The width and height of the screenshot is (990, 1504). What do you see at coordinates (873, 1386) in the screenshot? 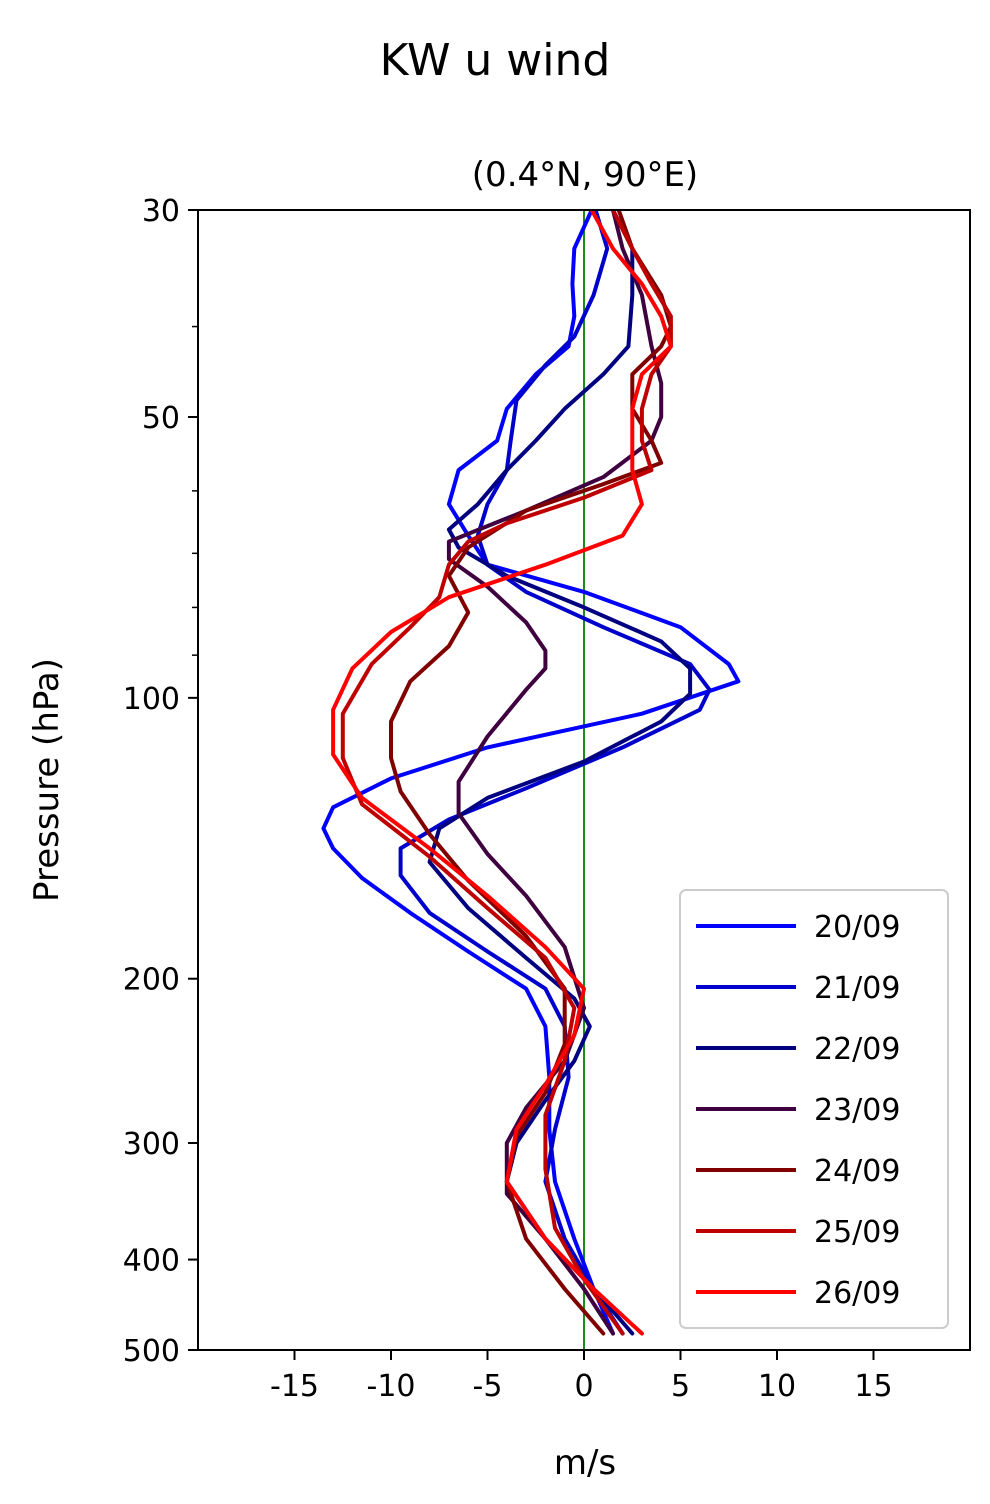
I see `x-tick-label: 15` at bounding box center [873, 1386].